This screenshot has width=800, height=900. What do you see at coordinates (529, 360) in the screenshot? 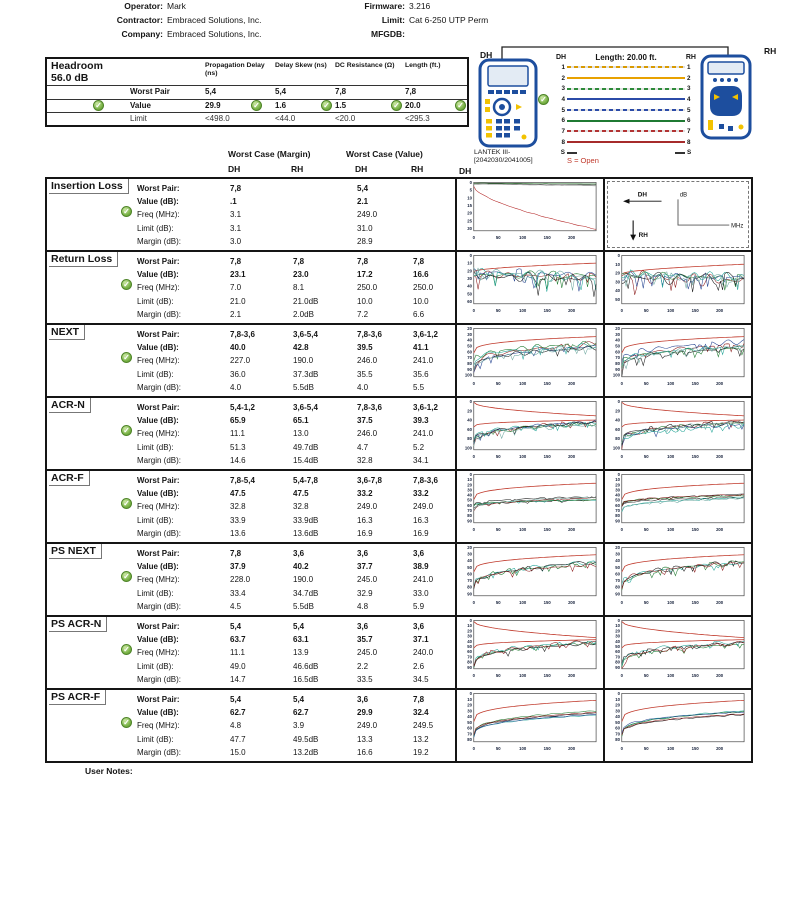
I see `graph-cell-dh: 20 30 40 50 60 70 80 90 100 0 50 100 150 200` at bounding box center [529, 360].